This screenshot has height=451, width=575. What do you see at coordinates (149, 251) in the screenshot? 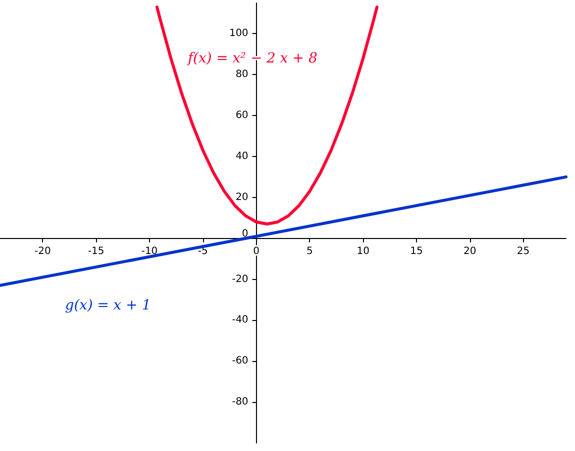
I see `x-tick-label: -10` at bounding box center [149, 251].